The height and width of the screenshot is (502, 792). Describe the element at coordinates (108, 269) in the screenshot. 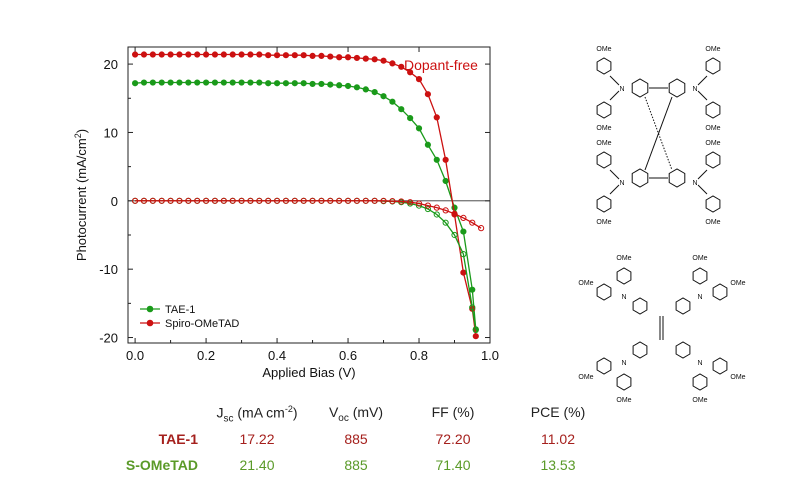

I see `y-tick-label: -10` at that location.